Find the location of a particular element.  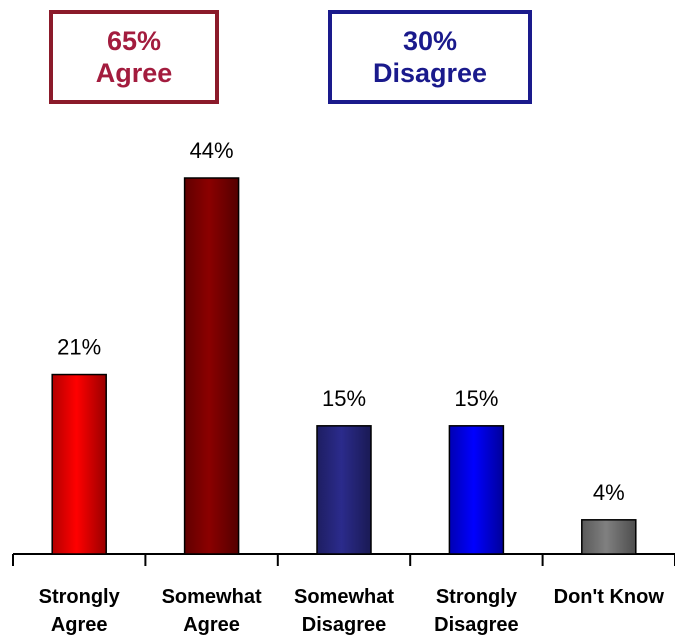

disagree-label: Disagree is located at coordinates (430, 73).